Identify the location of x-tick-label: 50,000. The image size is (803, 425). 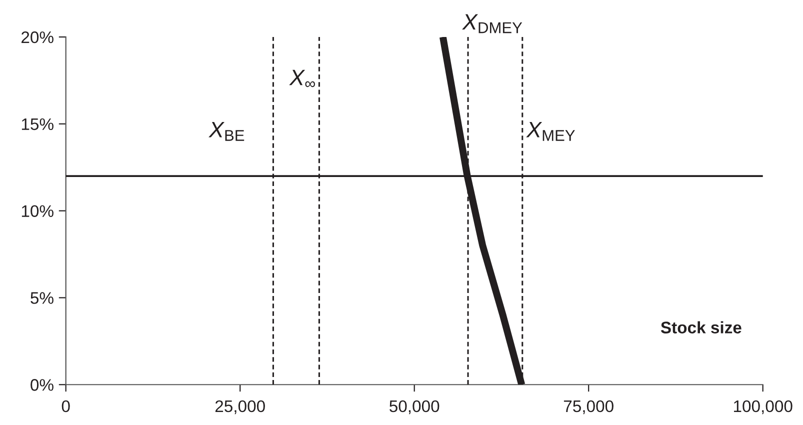
(415, 407).